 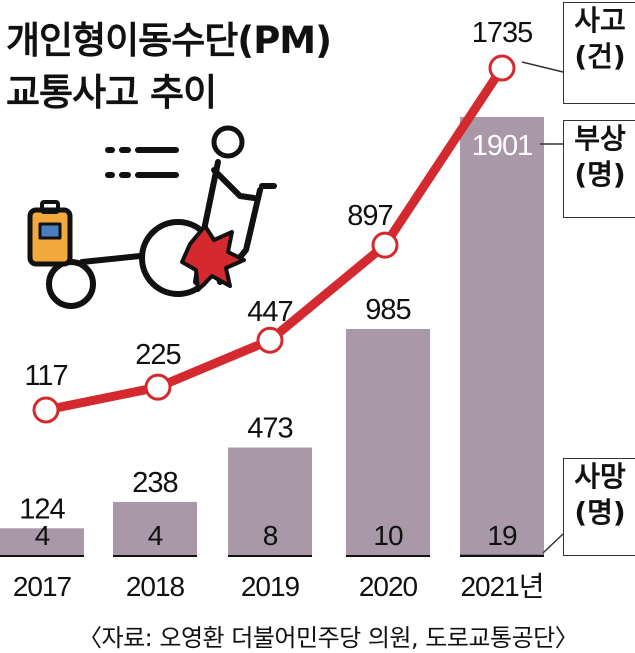 I want to click on accident-value-label: 1735, so click(x=502, y=33).